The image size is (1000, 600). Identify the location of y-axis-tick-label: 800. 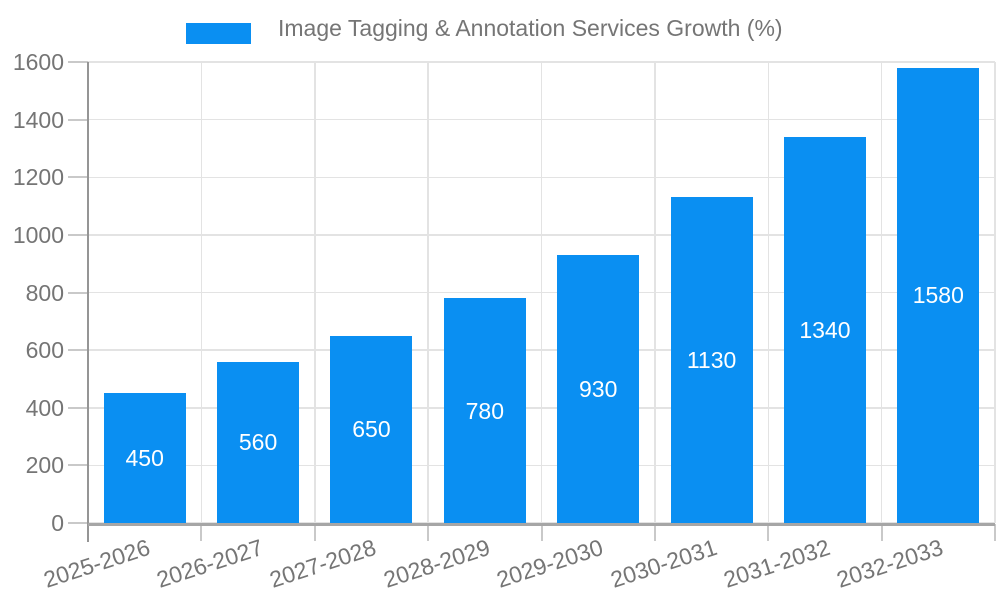
(44, 292).